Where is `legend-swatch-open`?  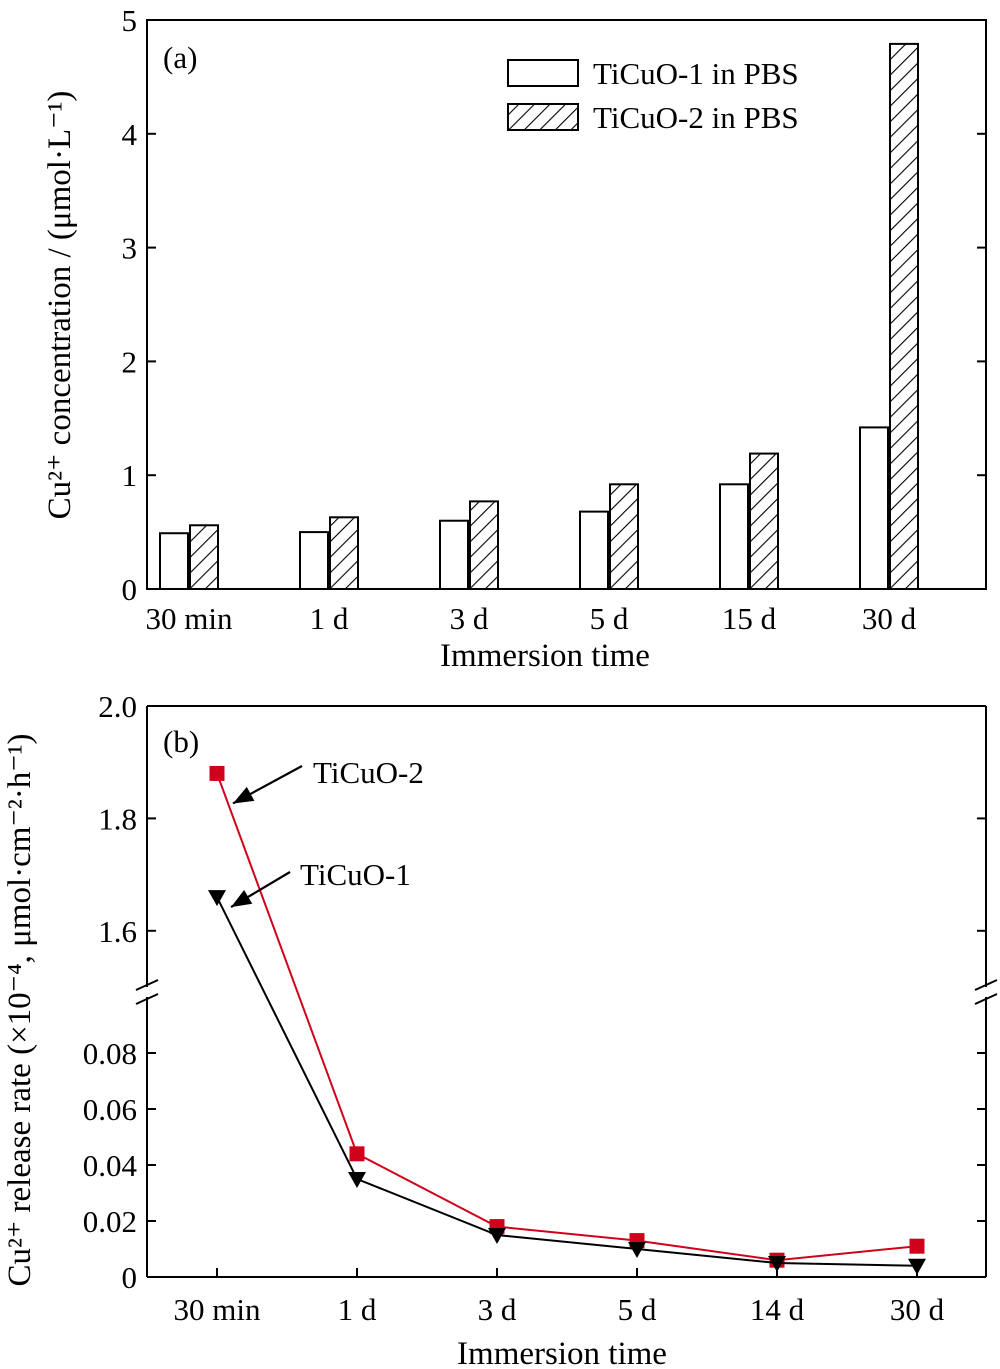
legend-swatch-open is located at coordinates (543, 73).